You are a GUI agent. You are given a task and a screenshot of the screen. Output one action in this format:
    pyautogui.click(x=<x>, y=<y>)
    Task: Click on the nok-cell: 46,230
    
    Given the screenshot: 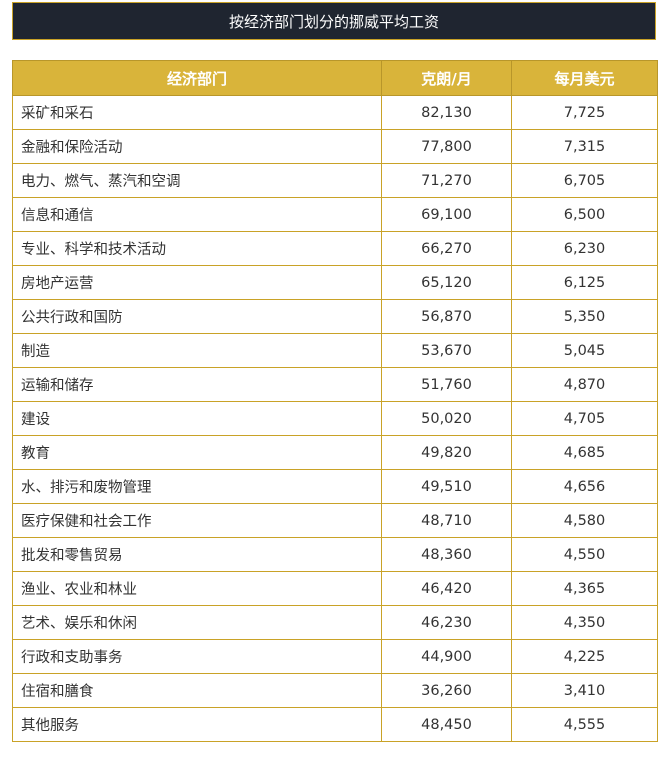 What is the action you would take?
    pyautogui.click(x=446, y=622)
    